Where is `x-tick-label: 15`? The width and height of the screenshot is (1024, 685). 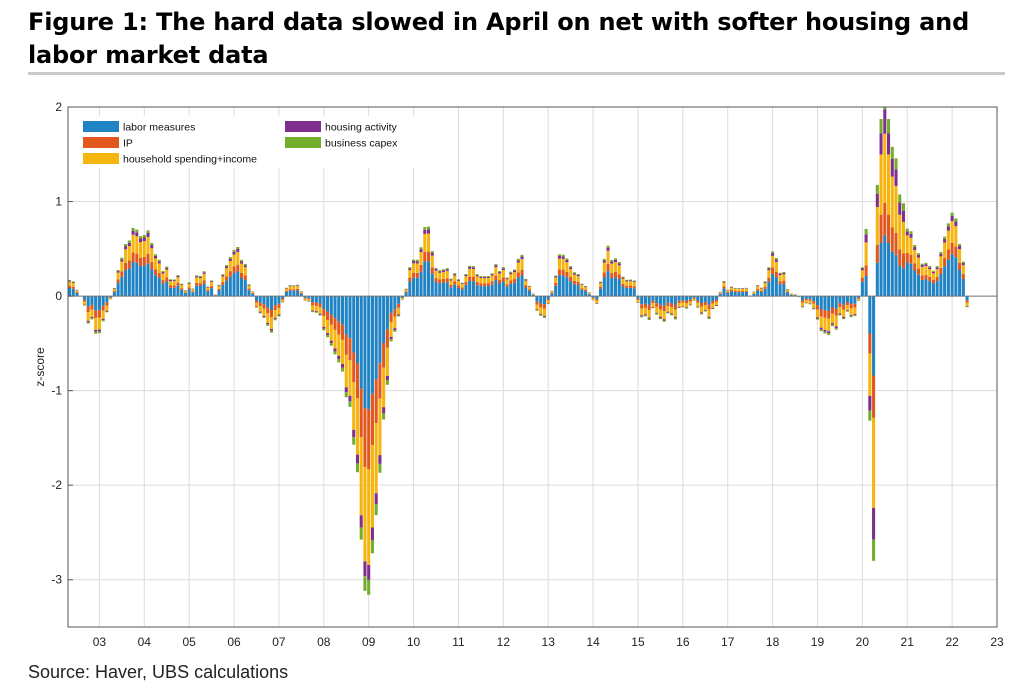
x-tick-label: 15 is located at coordinates (638, 642).